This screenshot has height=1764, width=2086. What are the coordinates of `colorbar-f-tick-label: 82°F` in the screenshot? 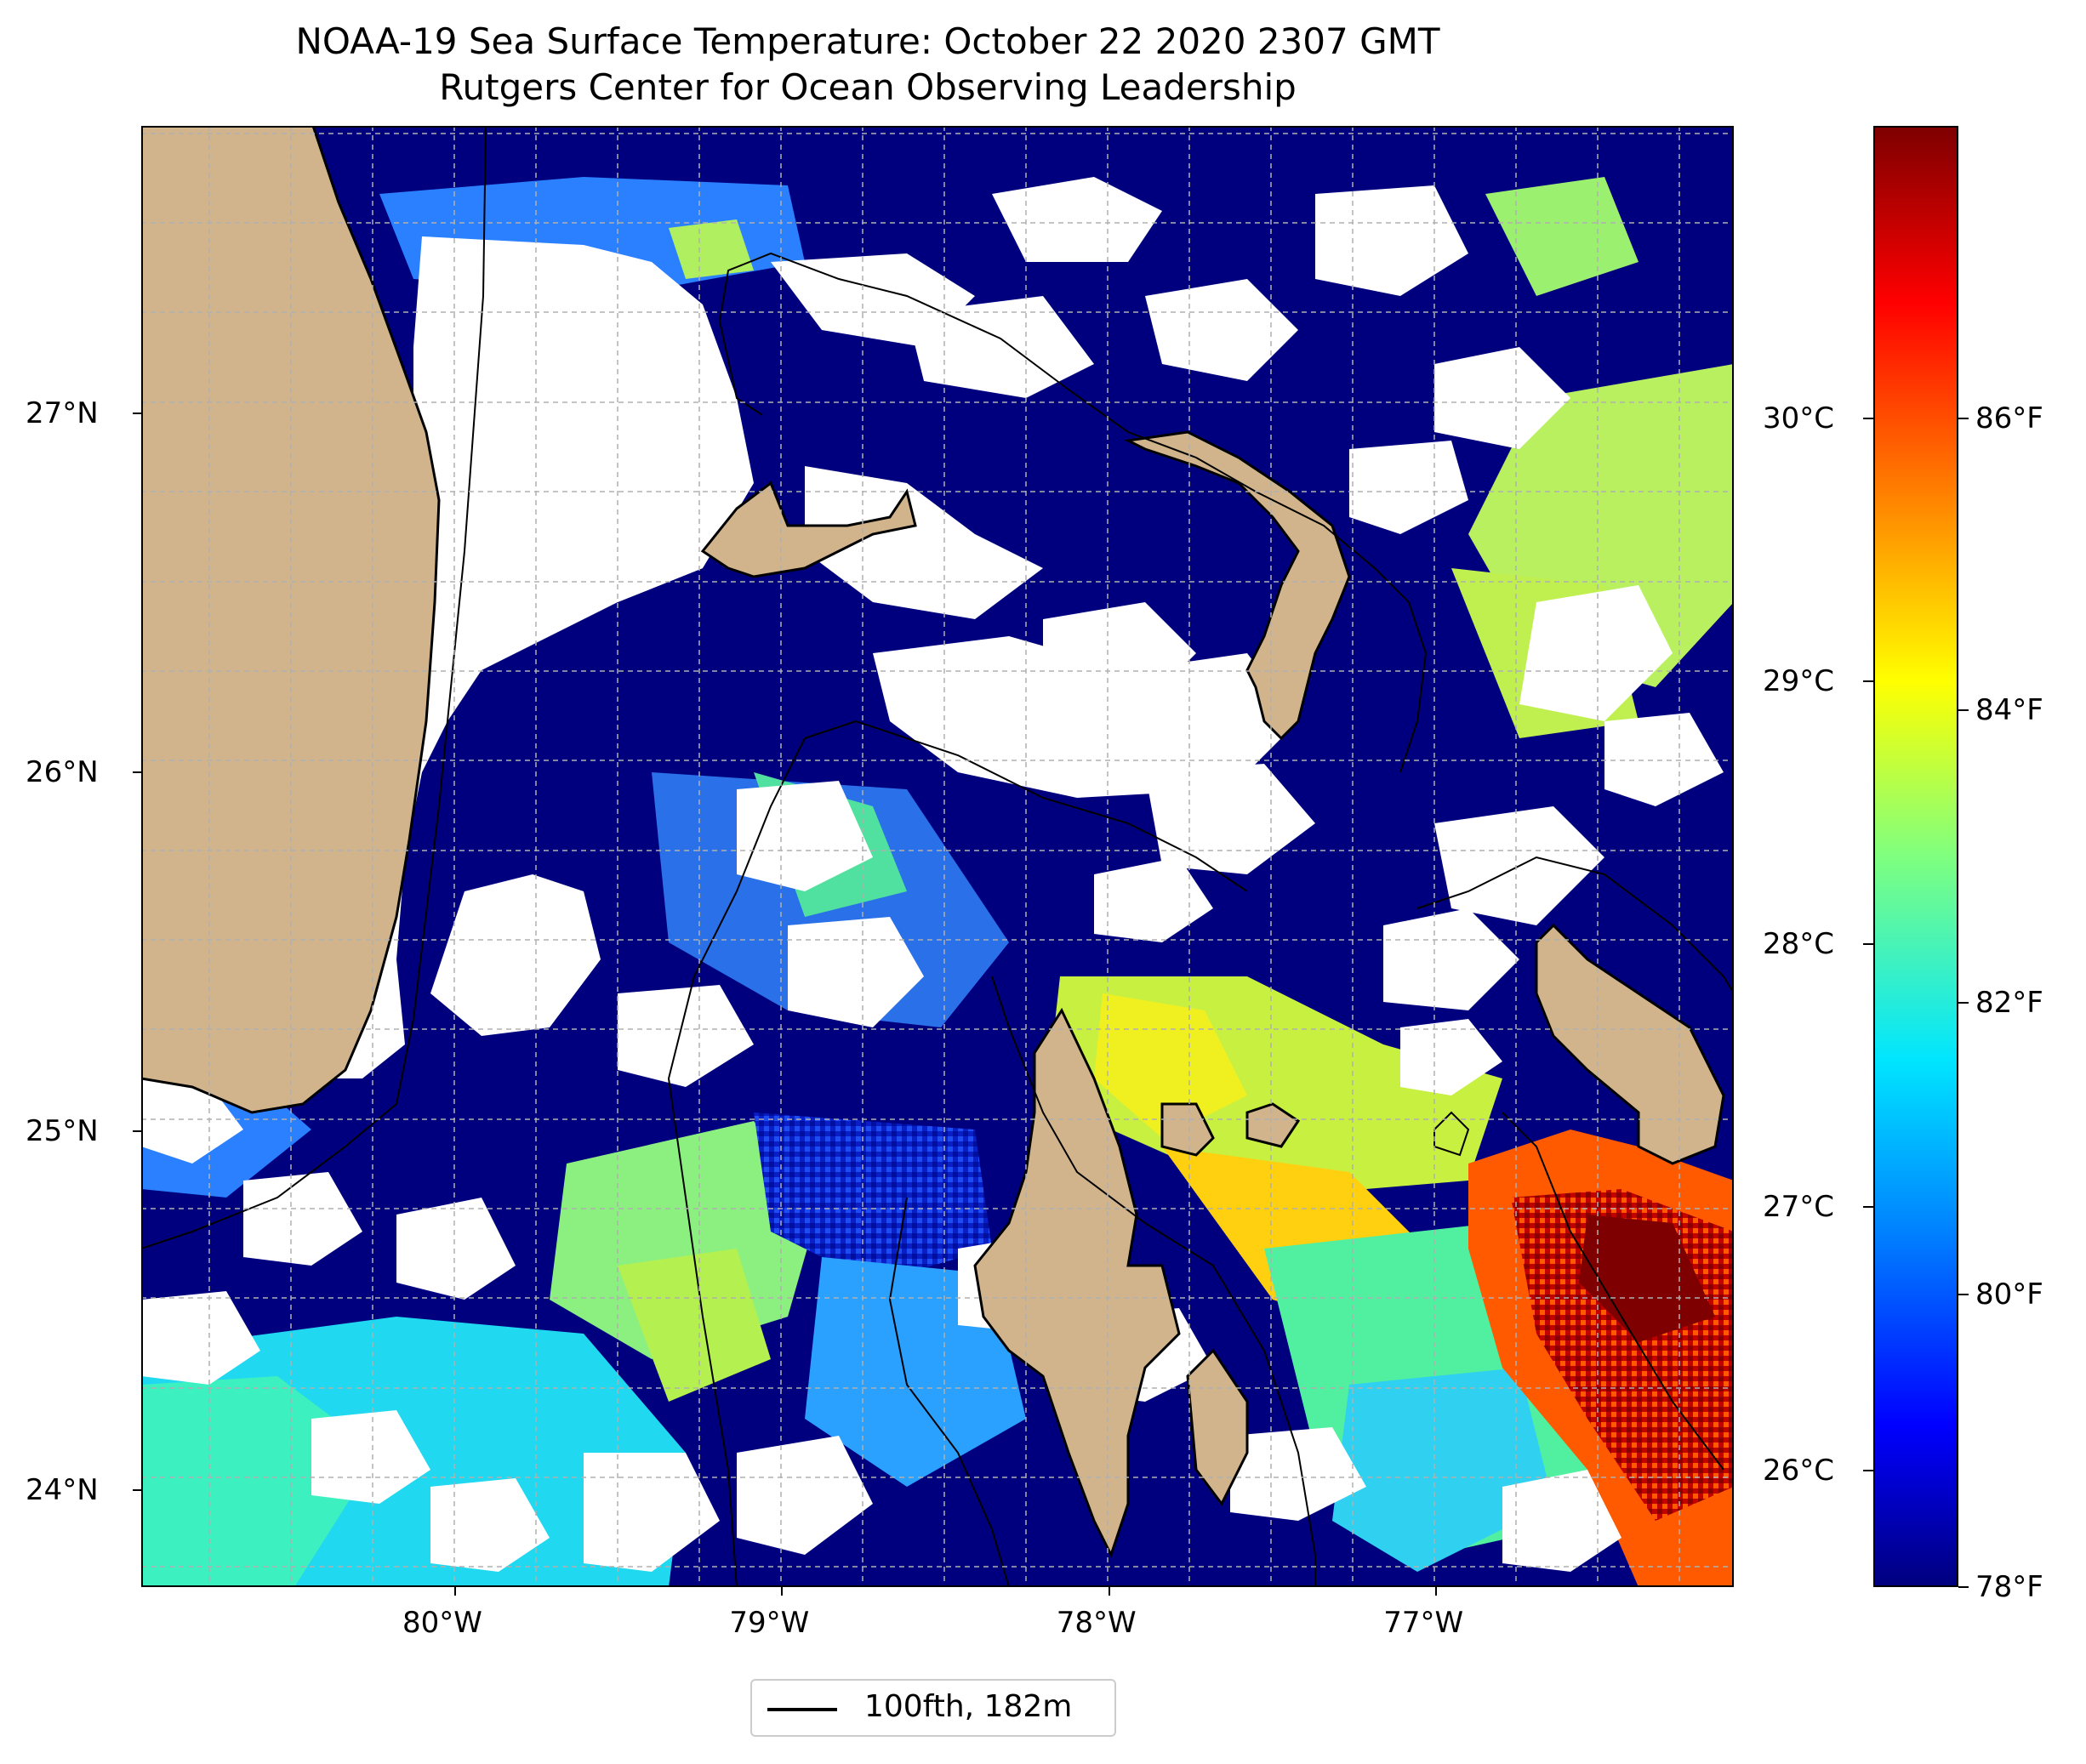 It's located at (2009, 1002).